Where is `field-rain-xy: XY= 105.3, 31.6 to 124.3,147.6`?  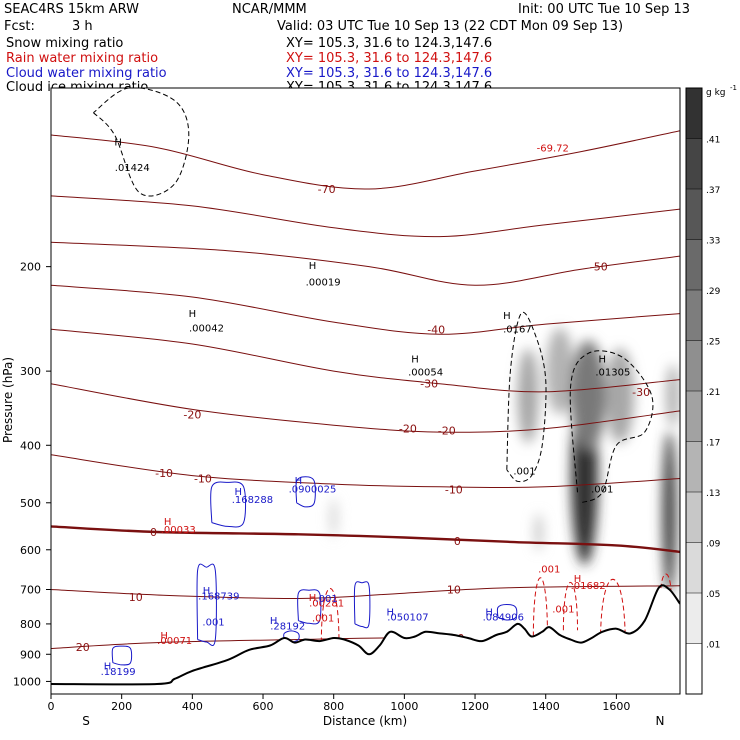
field-rain-xy: XY= 105.3, 31.6 to 124.3,147.6 is located at coordinates (389, 58).